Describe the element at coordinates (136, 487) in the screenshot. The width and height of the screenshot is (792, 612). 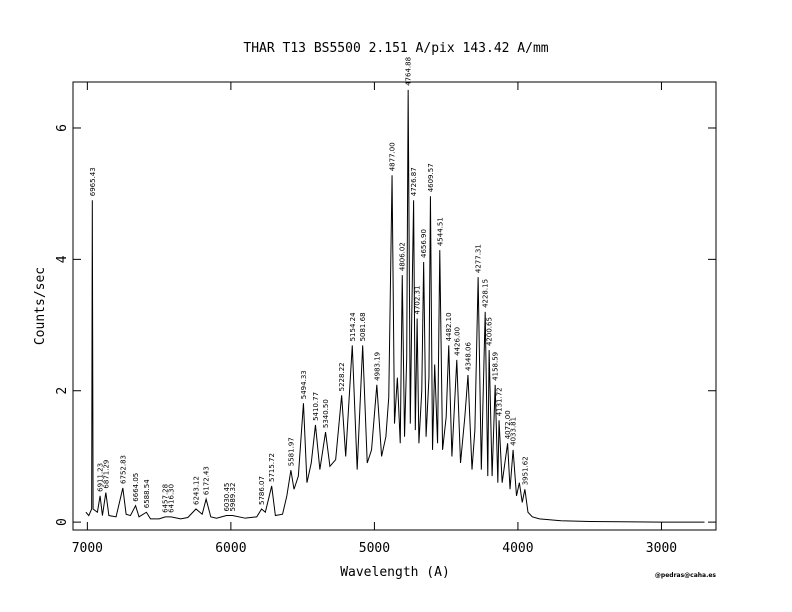
I see `line-annotation: 6664.05` at that location.